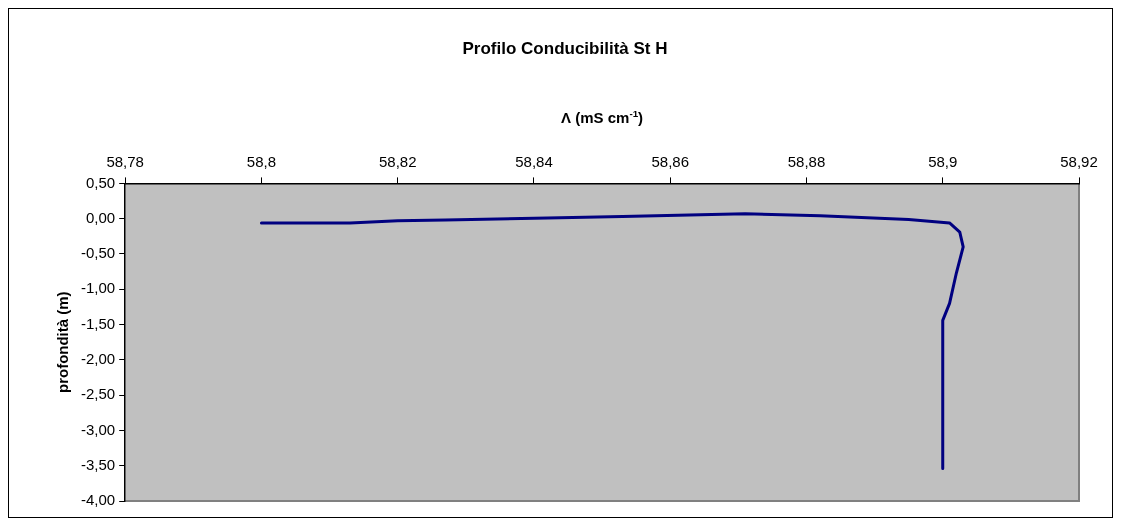 Image resolution: width=1123 pixels, height=526 pixels. I want to click on y-tick-label: -2,50, so click(98, 394).